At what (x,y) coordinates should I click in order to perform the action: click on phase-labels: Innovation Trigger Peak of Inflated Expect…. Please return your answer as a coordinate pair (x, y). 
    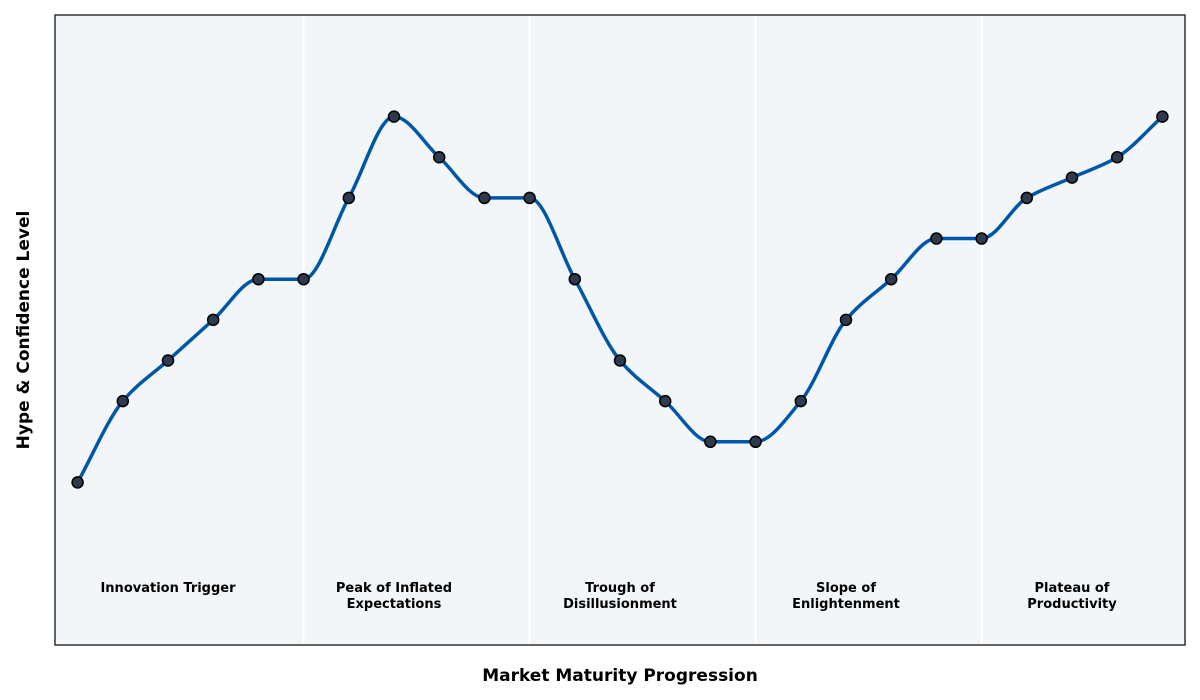
    Looking at the image, I should click on (608, 596).